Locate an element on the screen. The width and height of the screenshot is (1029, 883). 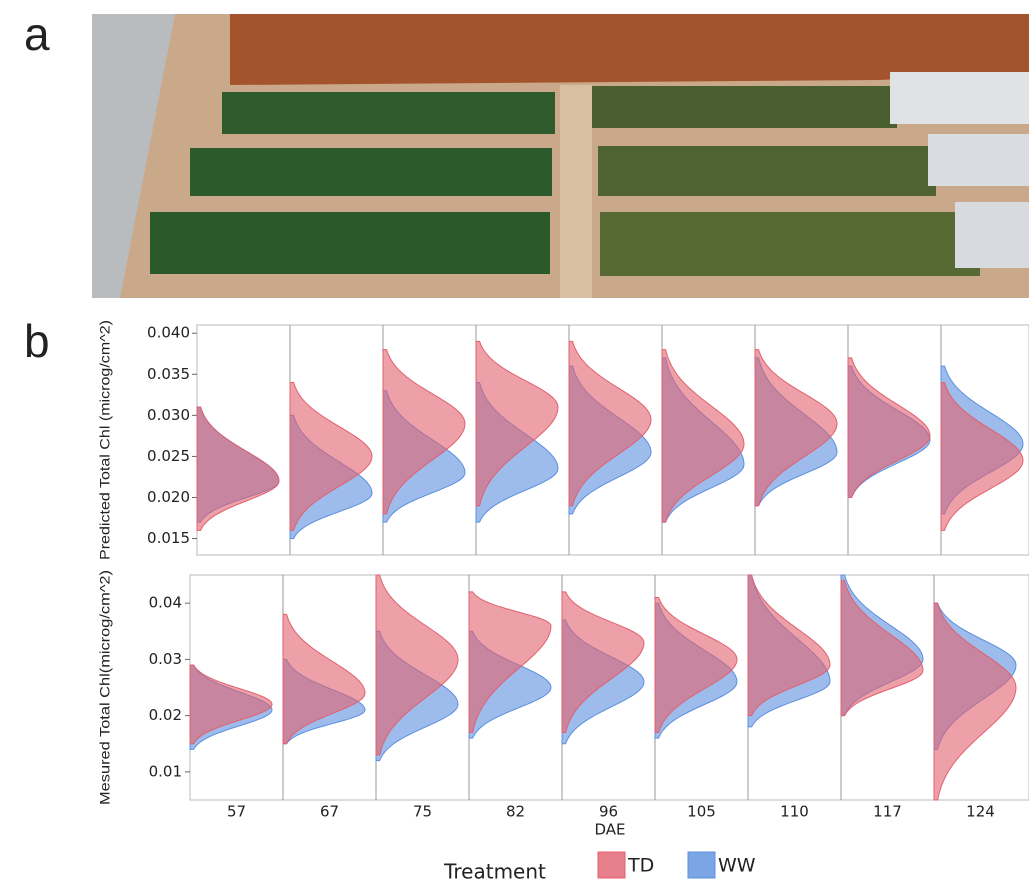
y-axis-title: Mesured Total Chl(microg/cm^2) is located at coordinates (105, 687).